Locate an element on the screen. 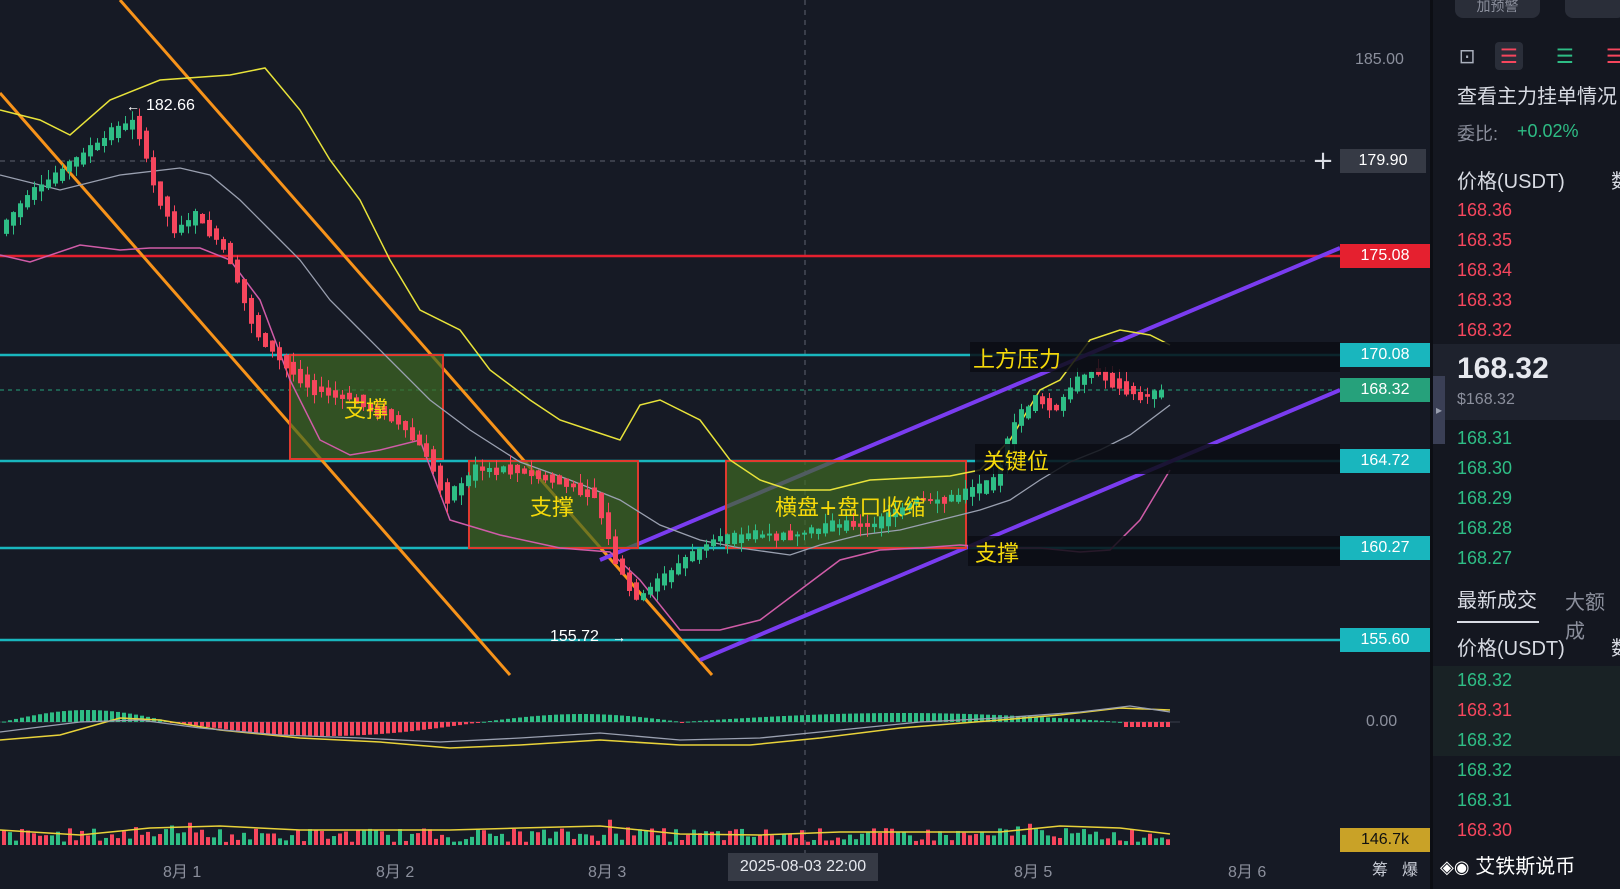  level-tag-160: 160.27 is located at coordinates (1385, 548).